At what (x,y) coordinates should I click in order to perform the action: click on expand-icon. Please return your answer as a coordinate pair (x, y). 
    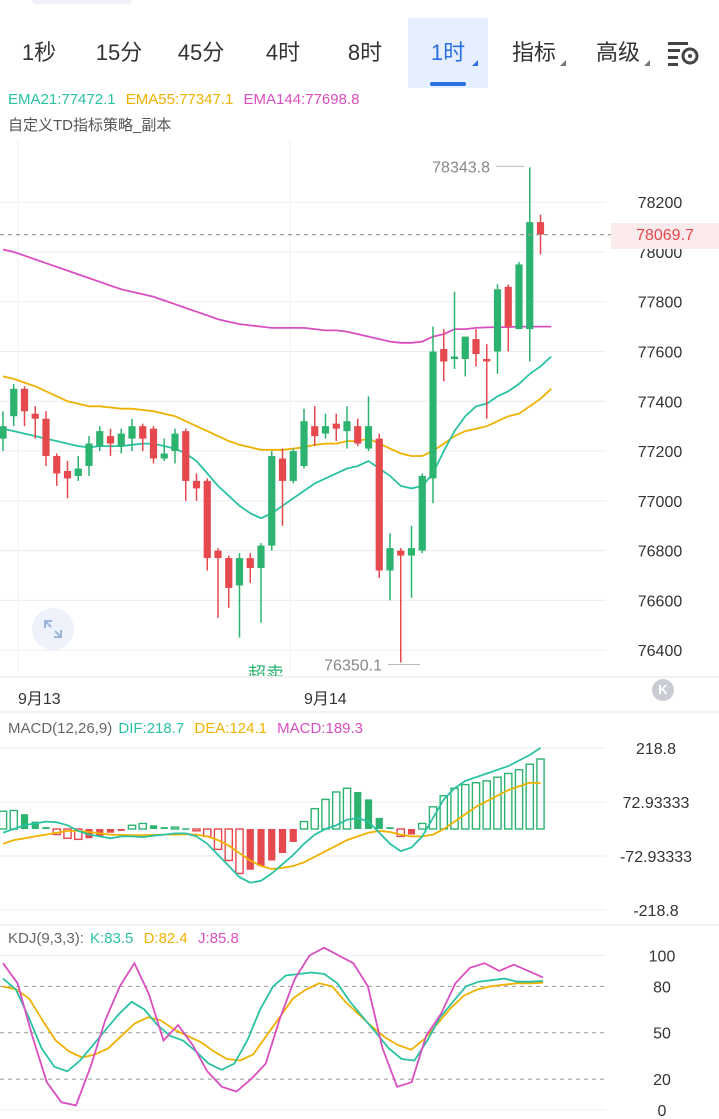
    Looking at the image, I should click on (53, 629).